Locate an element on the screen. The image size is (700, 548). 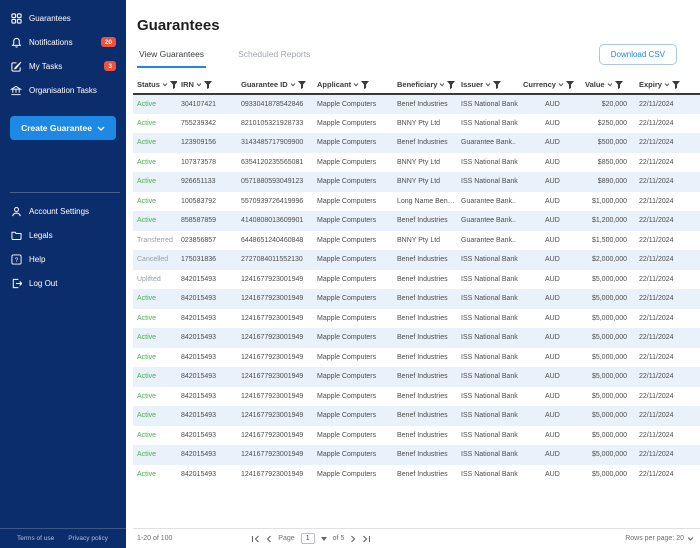
terms-of-use-link: Terms of use is located at coordinates (36, 538).